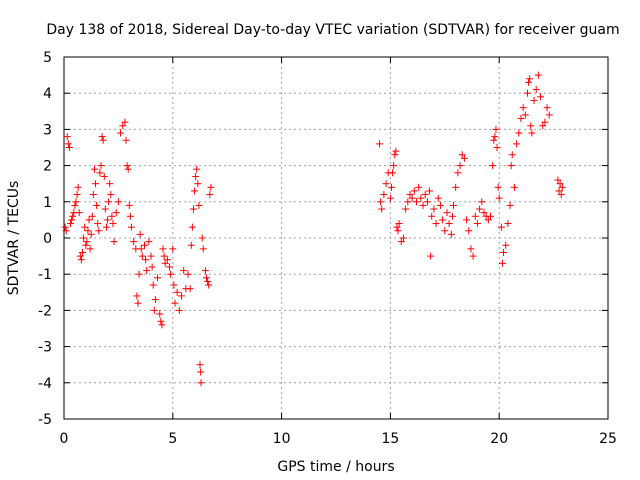 The height and width of the screenshot is (480, 640). I want to click on y-tick-label: 4, so click(47, 94).